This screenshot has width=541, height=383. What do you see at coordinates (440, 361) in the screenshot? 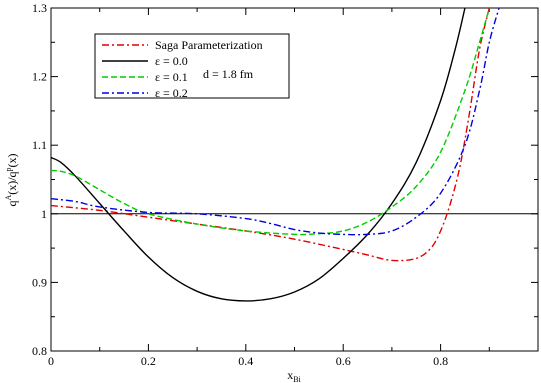
I see `x-tick-label: 0.8` at bounding box center [440, 361].